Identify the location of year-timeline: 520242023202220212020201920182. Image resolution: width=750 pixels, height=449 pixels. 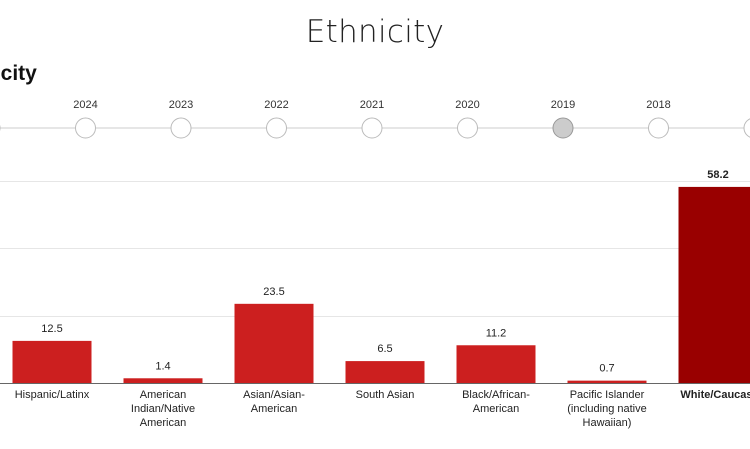
(375, 119).